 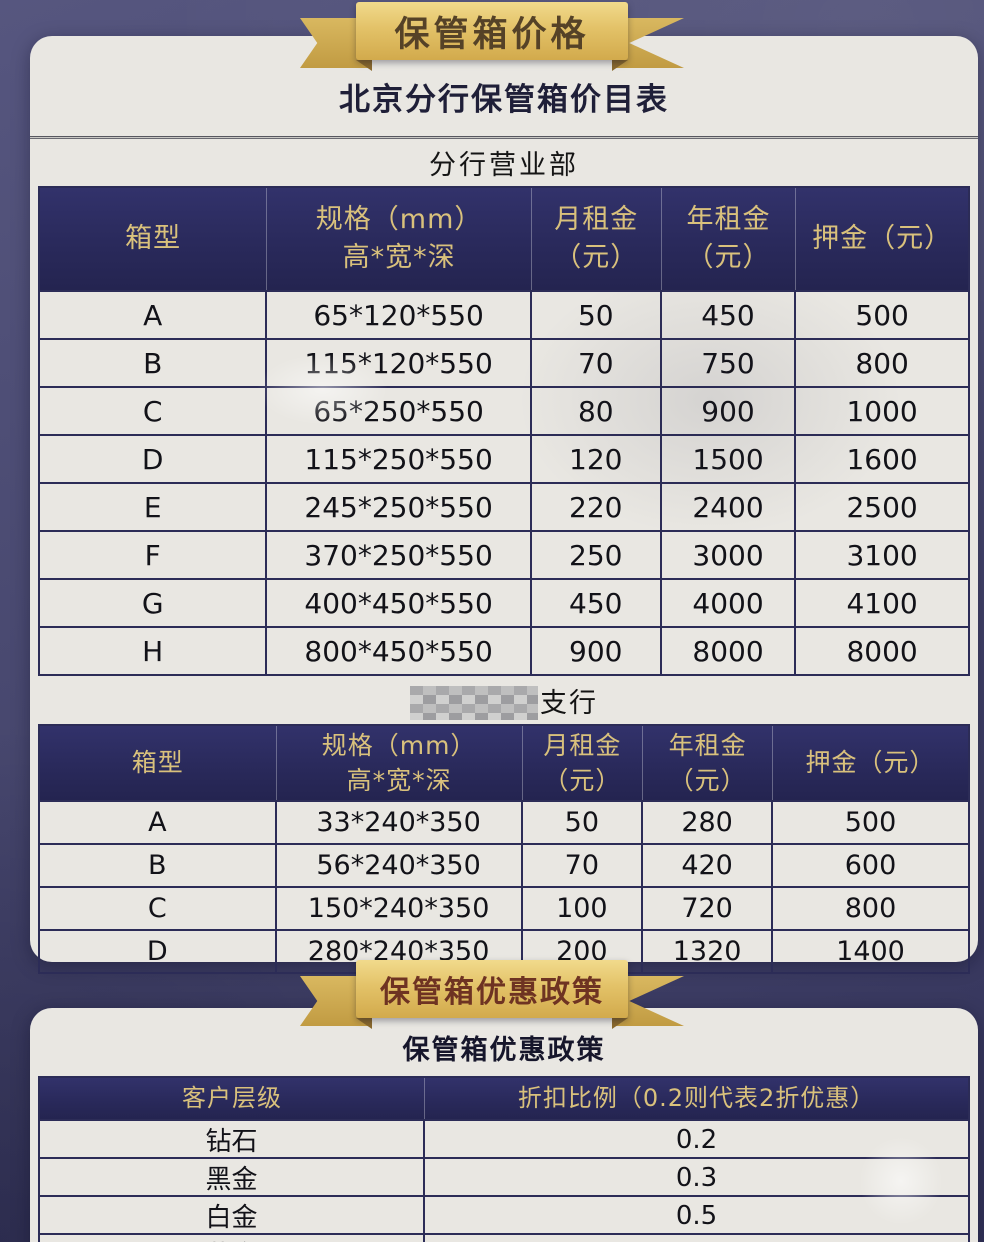 I want to click on annual-rent-cell: 420, so click(x=708, y=865).